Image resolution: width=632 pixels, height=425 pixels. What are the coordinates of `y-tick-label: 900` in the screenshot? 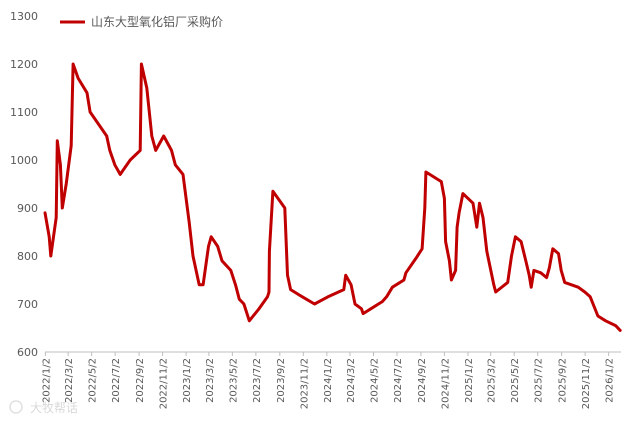 It's located at (27, 208).